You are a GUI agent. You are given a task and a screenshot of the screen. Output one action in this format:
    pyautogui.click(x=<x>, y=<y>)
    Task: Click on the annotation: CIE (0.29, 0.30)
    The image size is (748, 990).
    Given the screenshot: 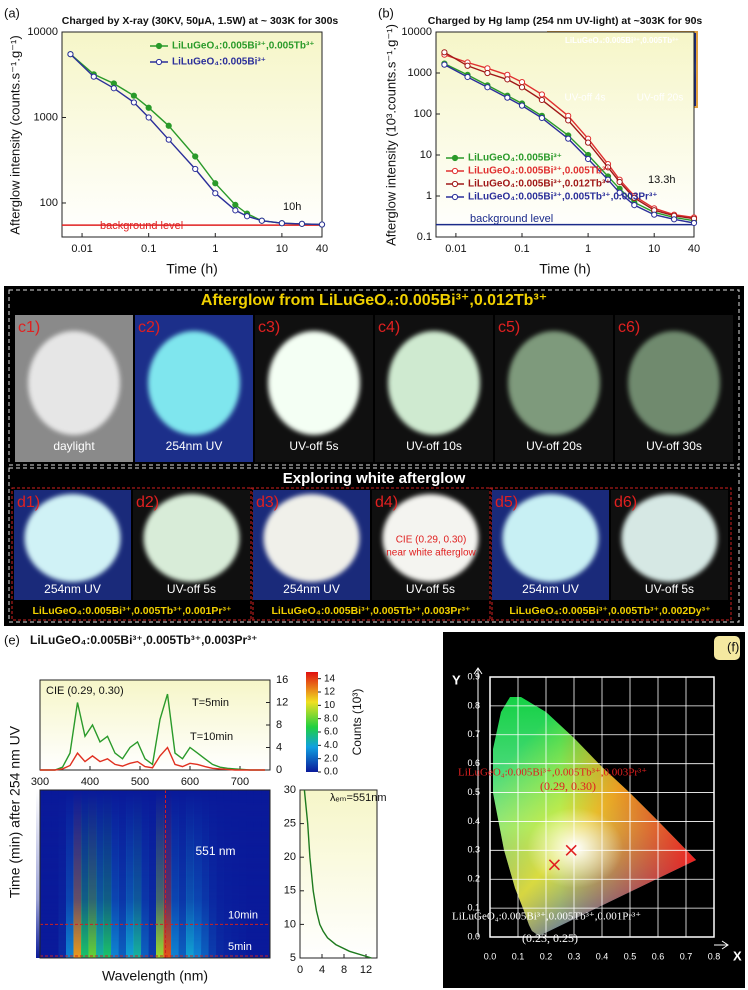 What is the action you would take?
    pyautogui.click(x=85, y=691)
    